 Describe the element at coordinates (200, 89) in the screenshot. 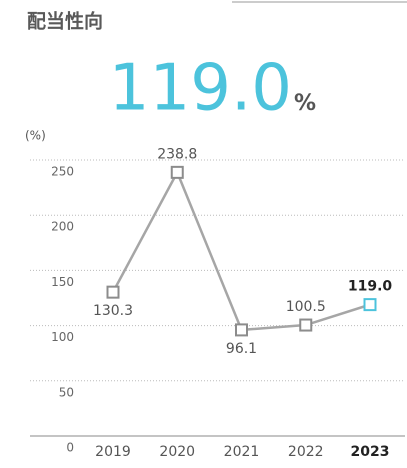

I see `headline-value: 119.0` at that location.